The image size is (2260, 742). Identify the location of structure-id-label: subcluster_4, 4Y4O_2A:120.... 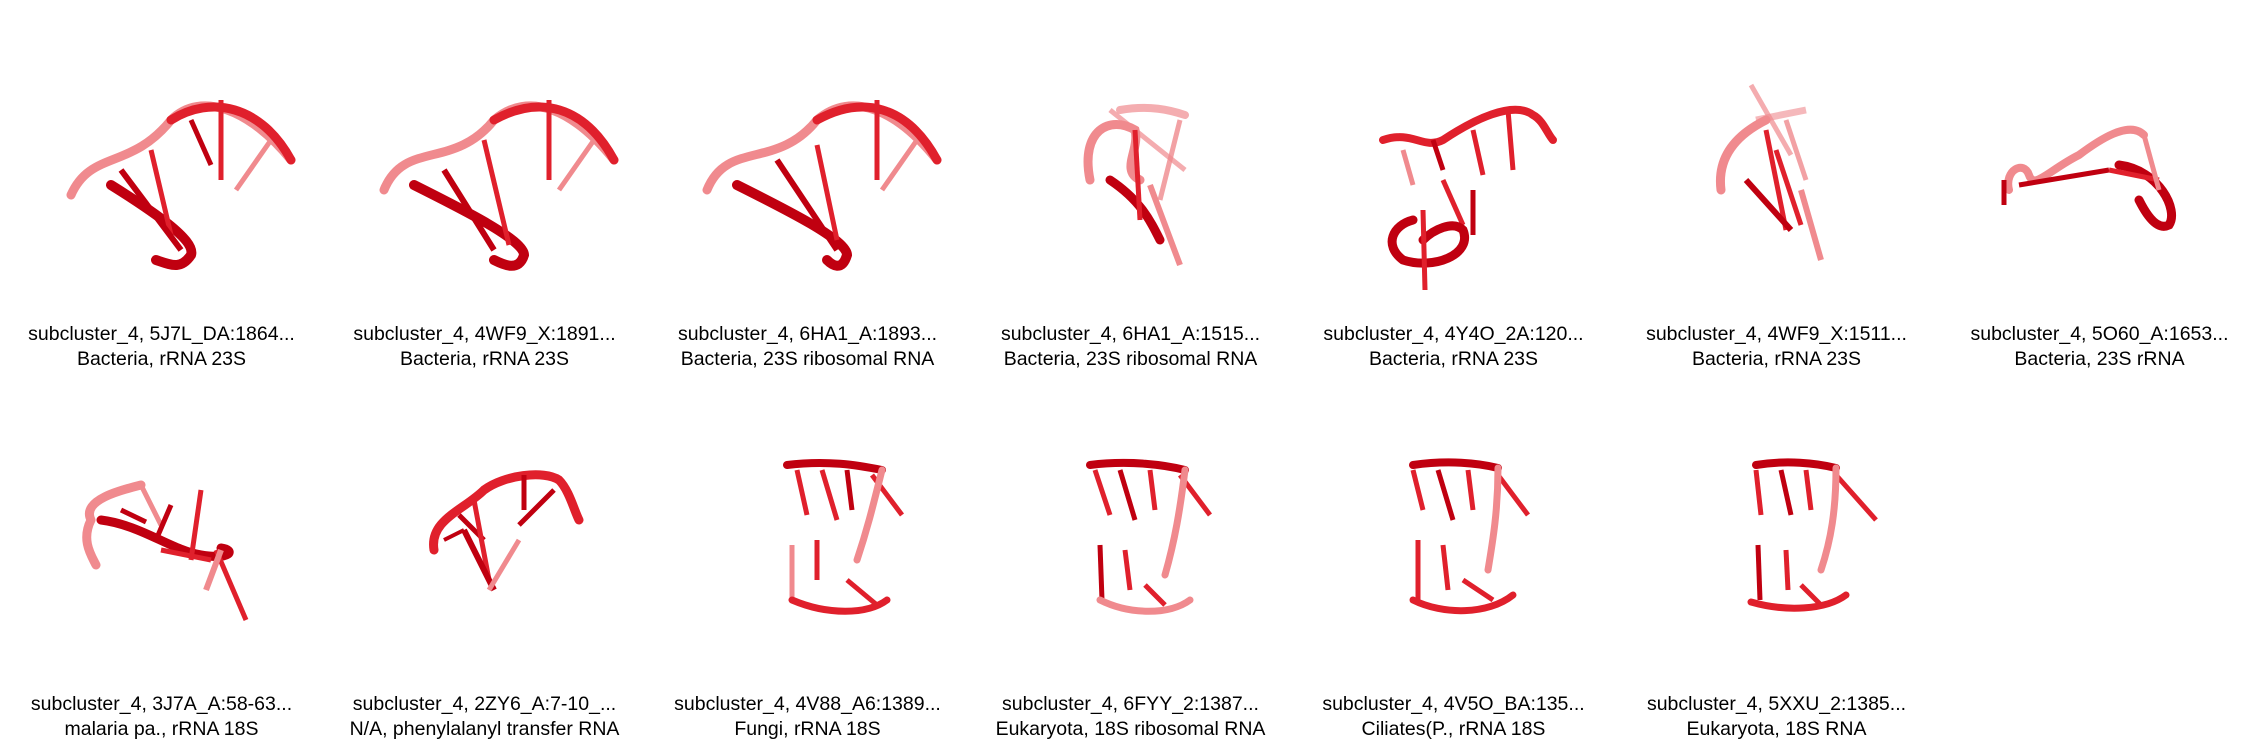
(1453, 334).